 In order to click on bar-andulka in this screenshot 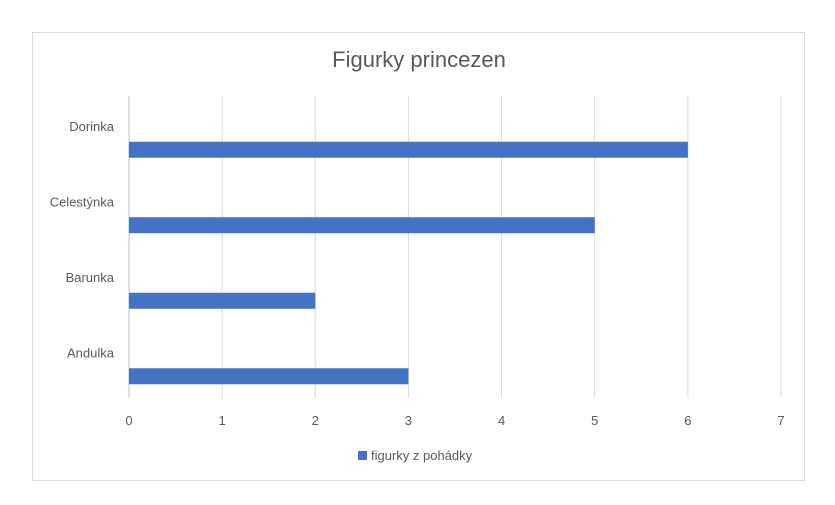, I will do `click(269, 376)`.